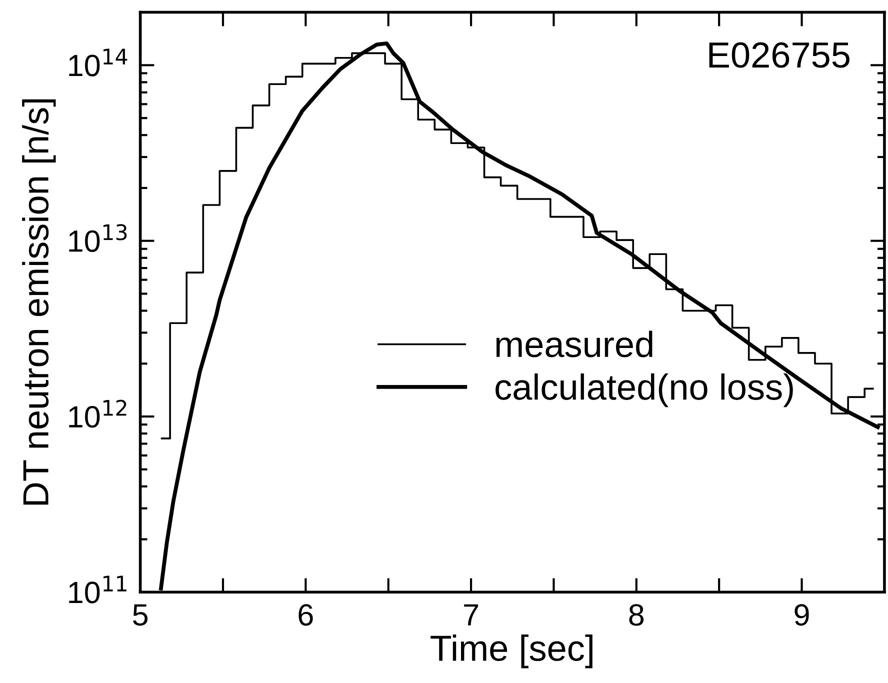 The image size is (888, 683). Describe the element at coordinates (97, 414) in the screenshot. I see `y-tick-label: 10$^{12}$` at that location.